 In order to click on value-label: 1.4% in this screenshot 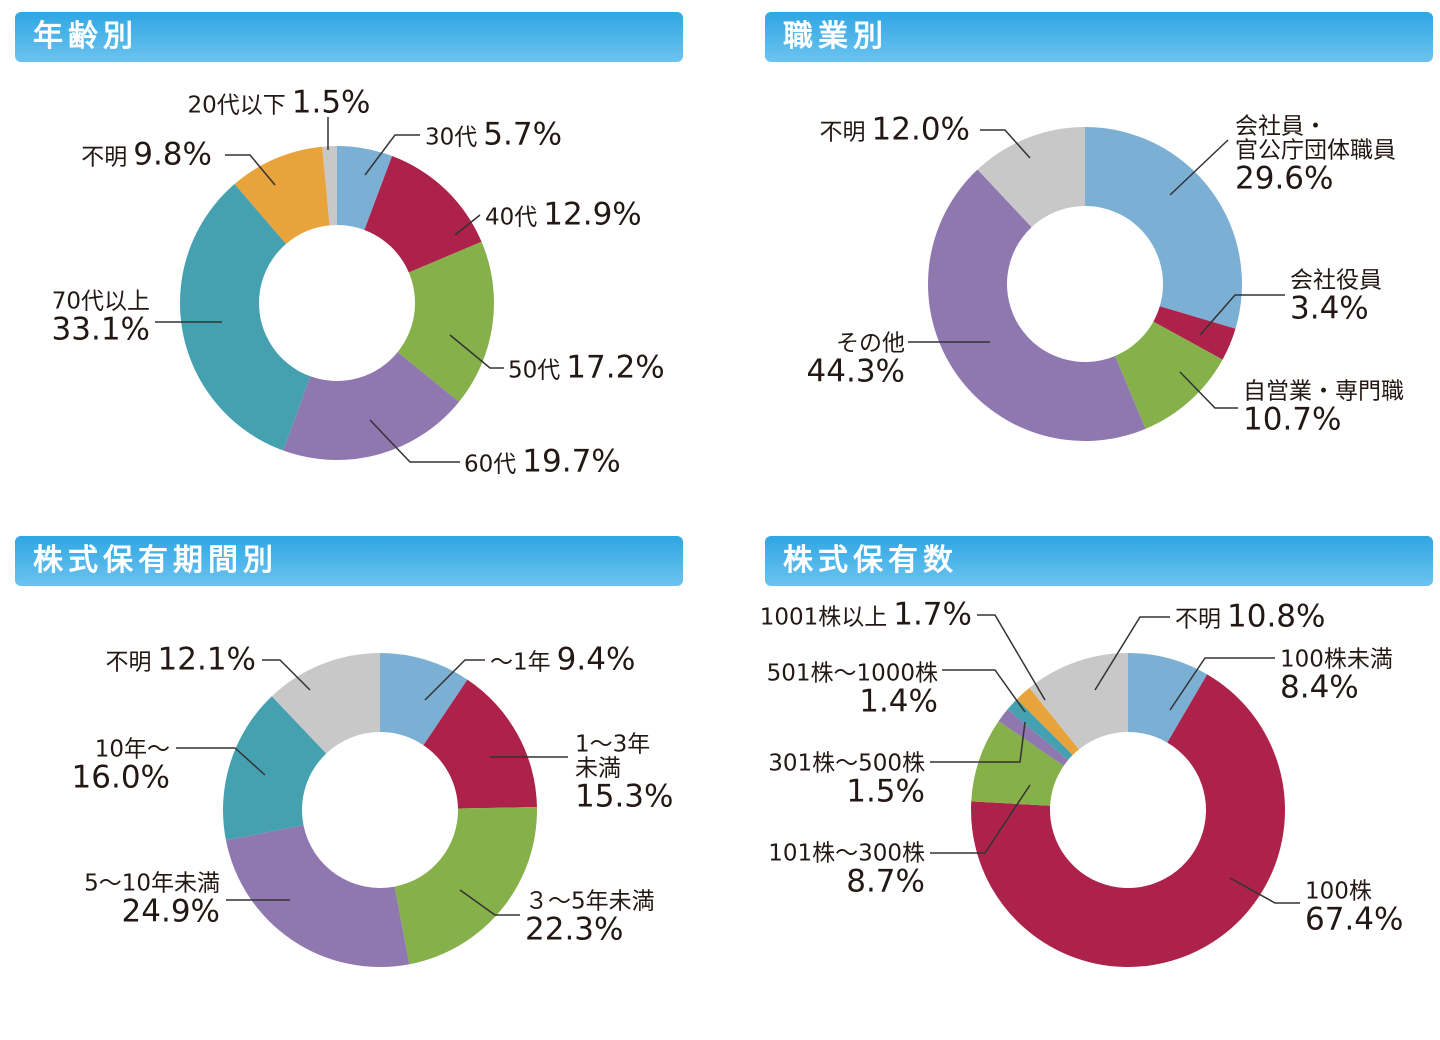, I will do `click(898, 701)`.